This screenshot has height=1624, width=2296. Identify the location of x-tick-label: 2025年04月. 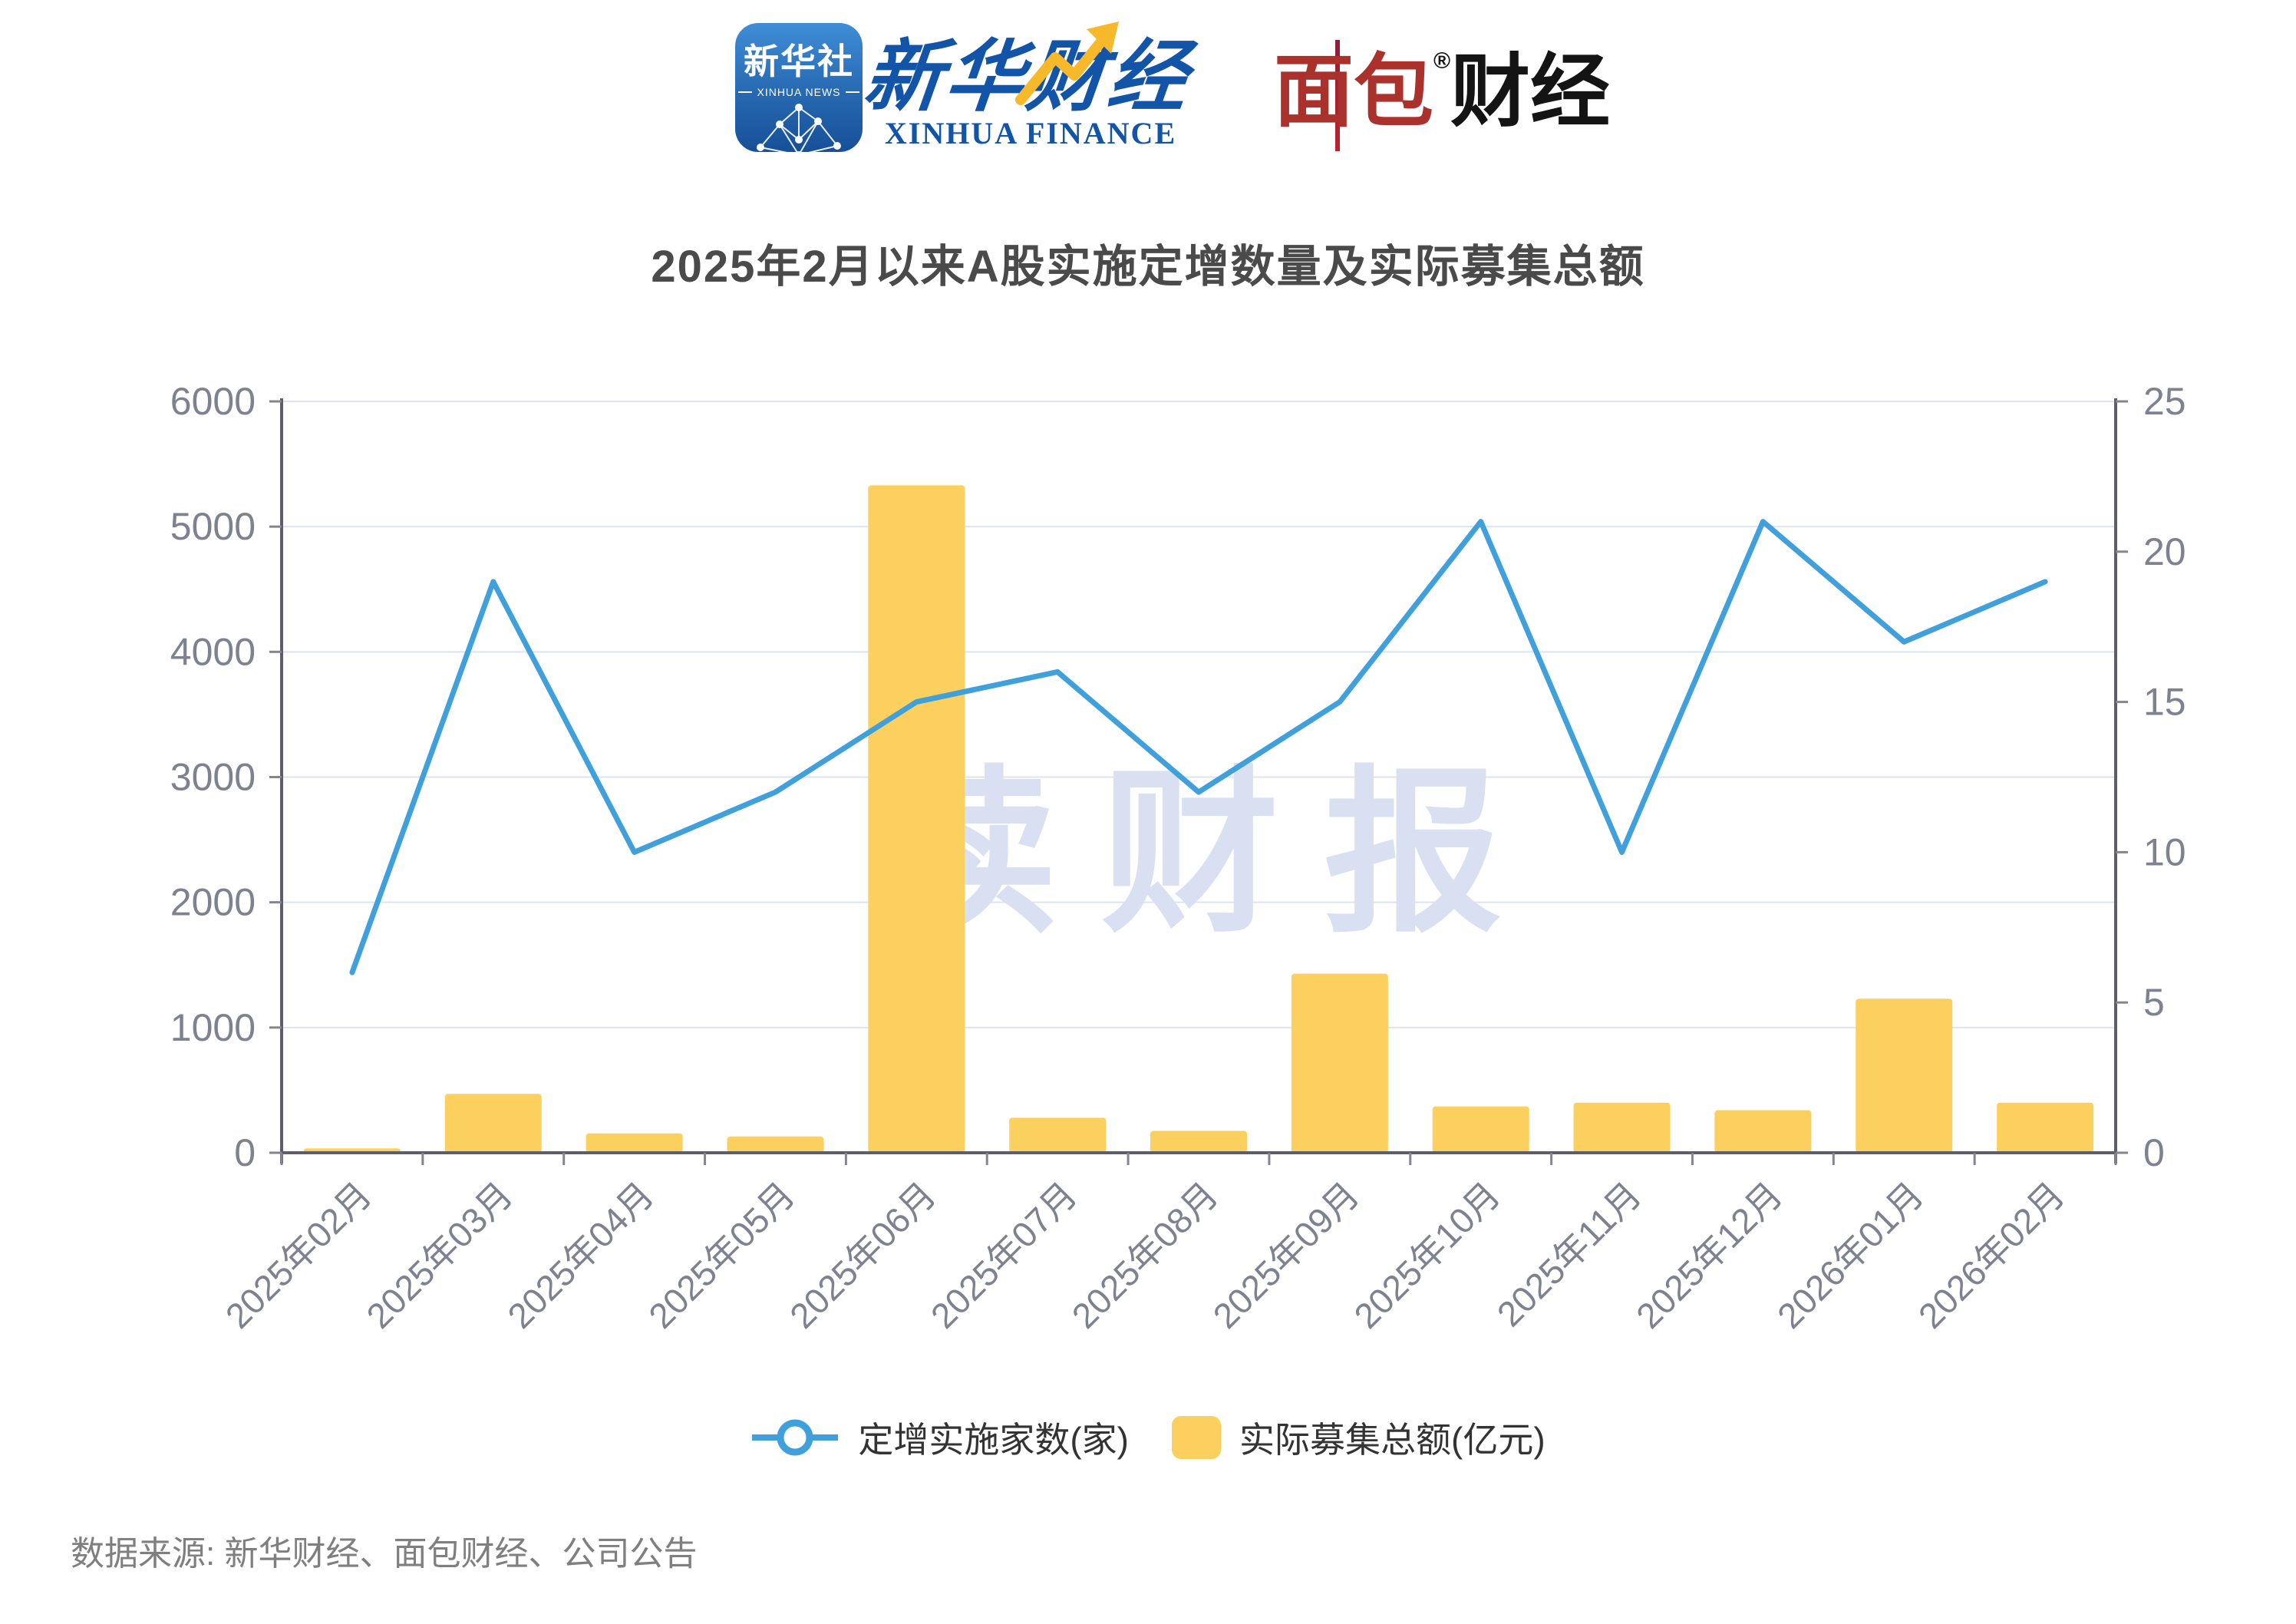
(580, 1254).